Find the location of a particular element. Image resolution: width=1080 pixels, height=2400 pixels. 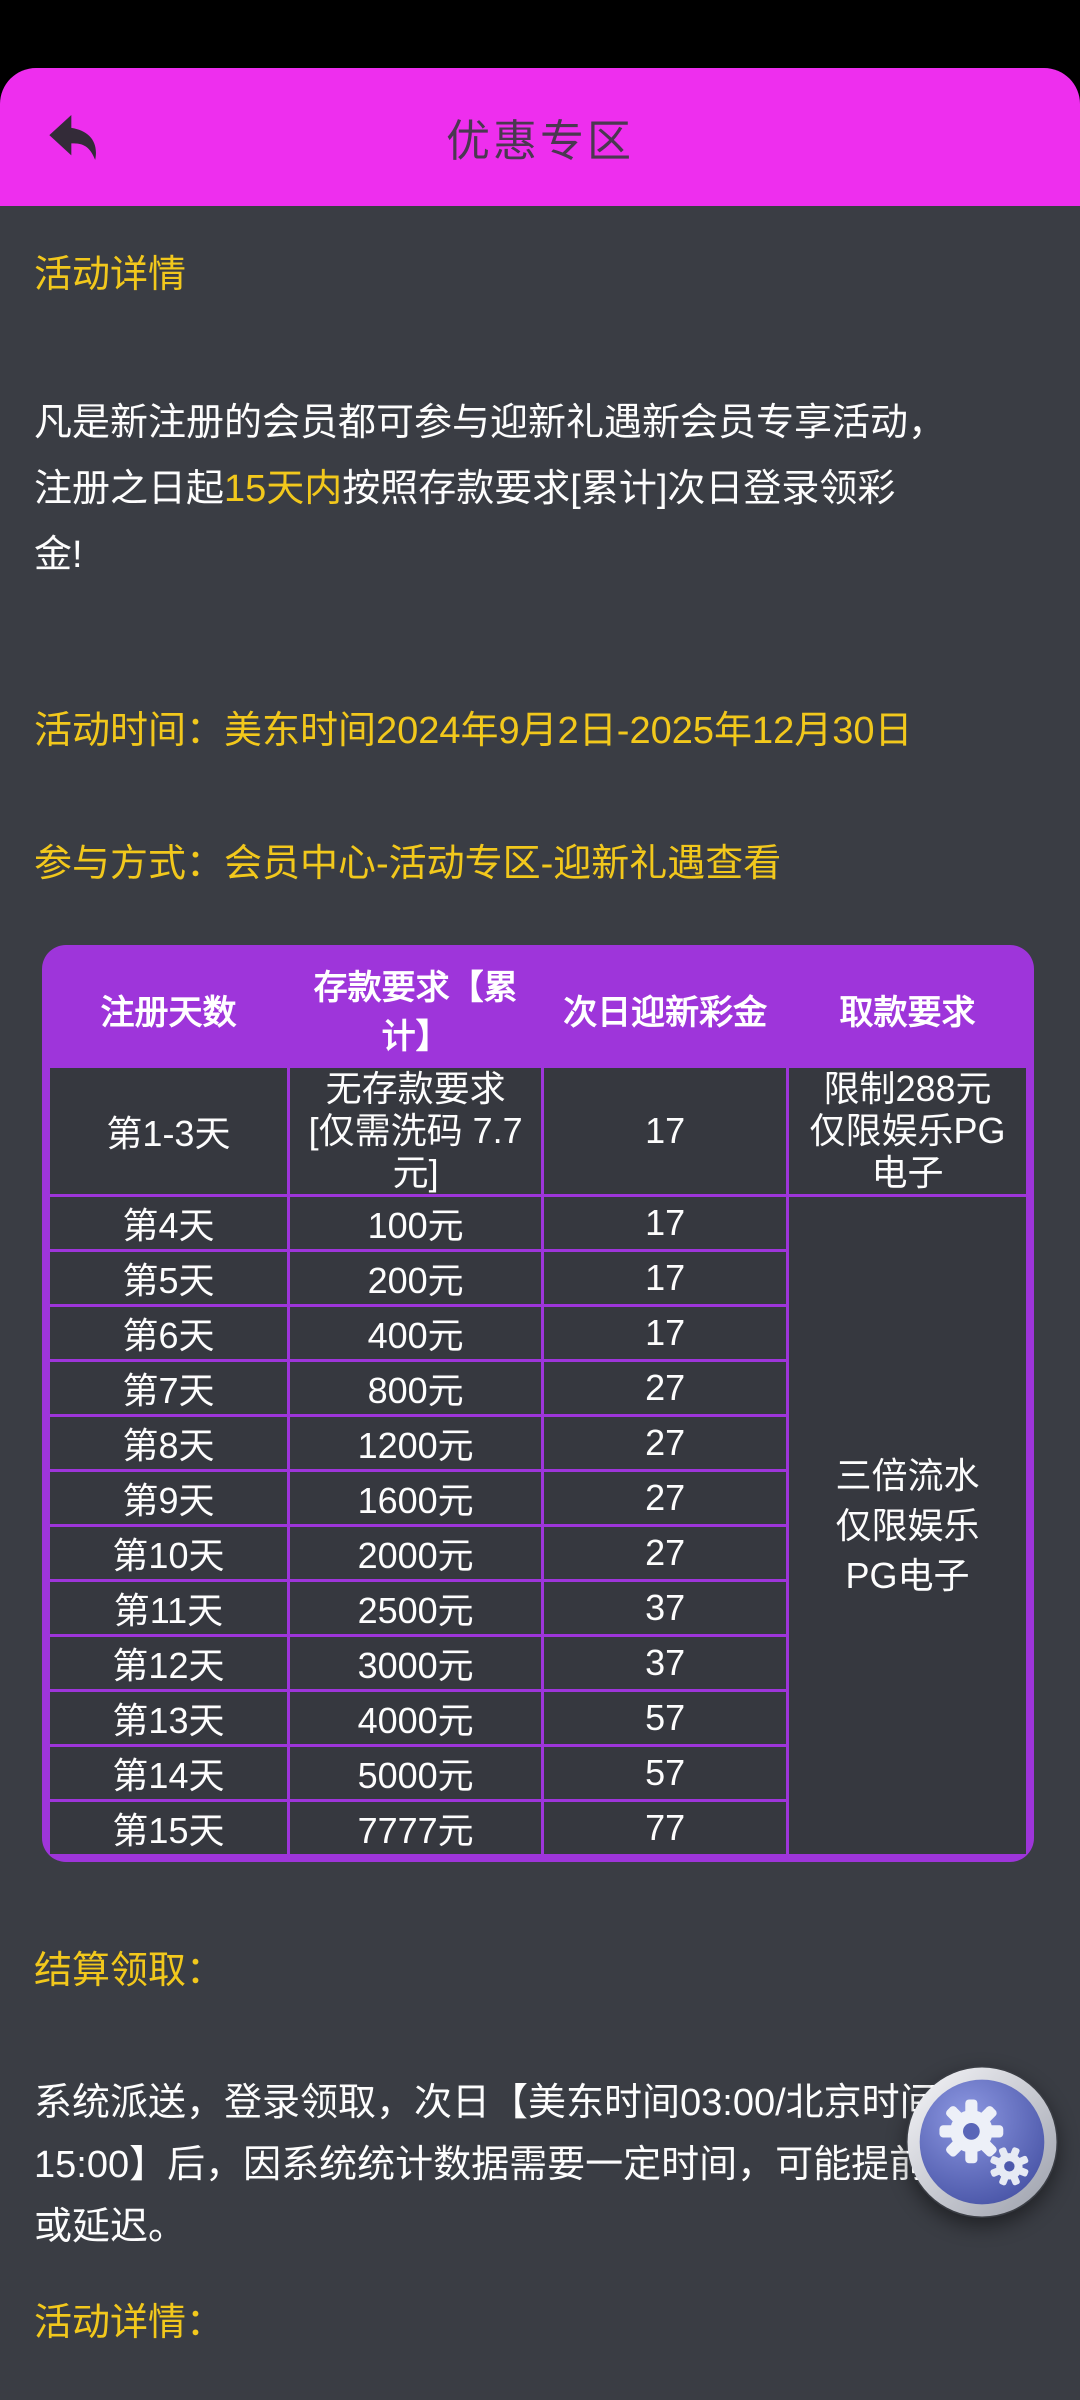

settings-gear-icon is located at coordinates (982, 2142).